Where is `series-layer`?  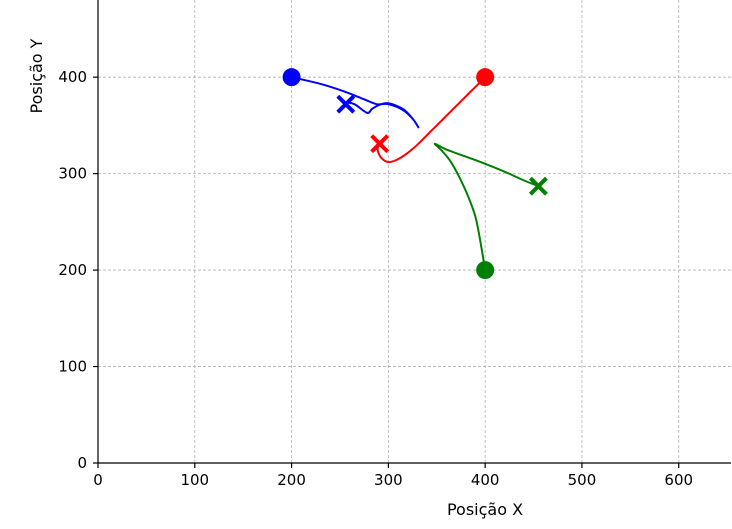
series-layer is located at coordinates (415, 174).